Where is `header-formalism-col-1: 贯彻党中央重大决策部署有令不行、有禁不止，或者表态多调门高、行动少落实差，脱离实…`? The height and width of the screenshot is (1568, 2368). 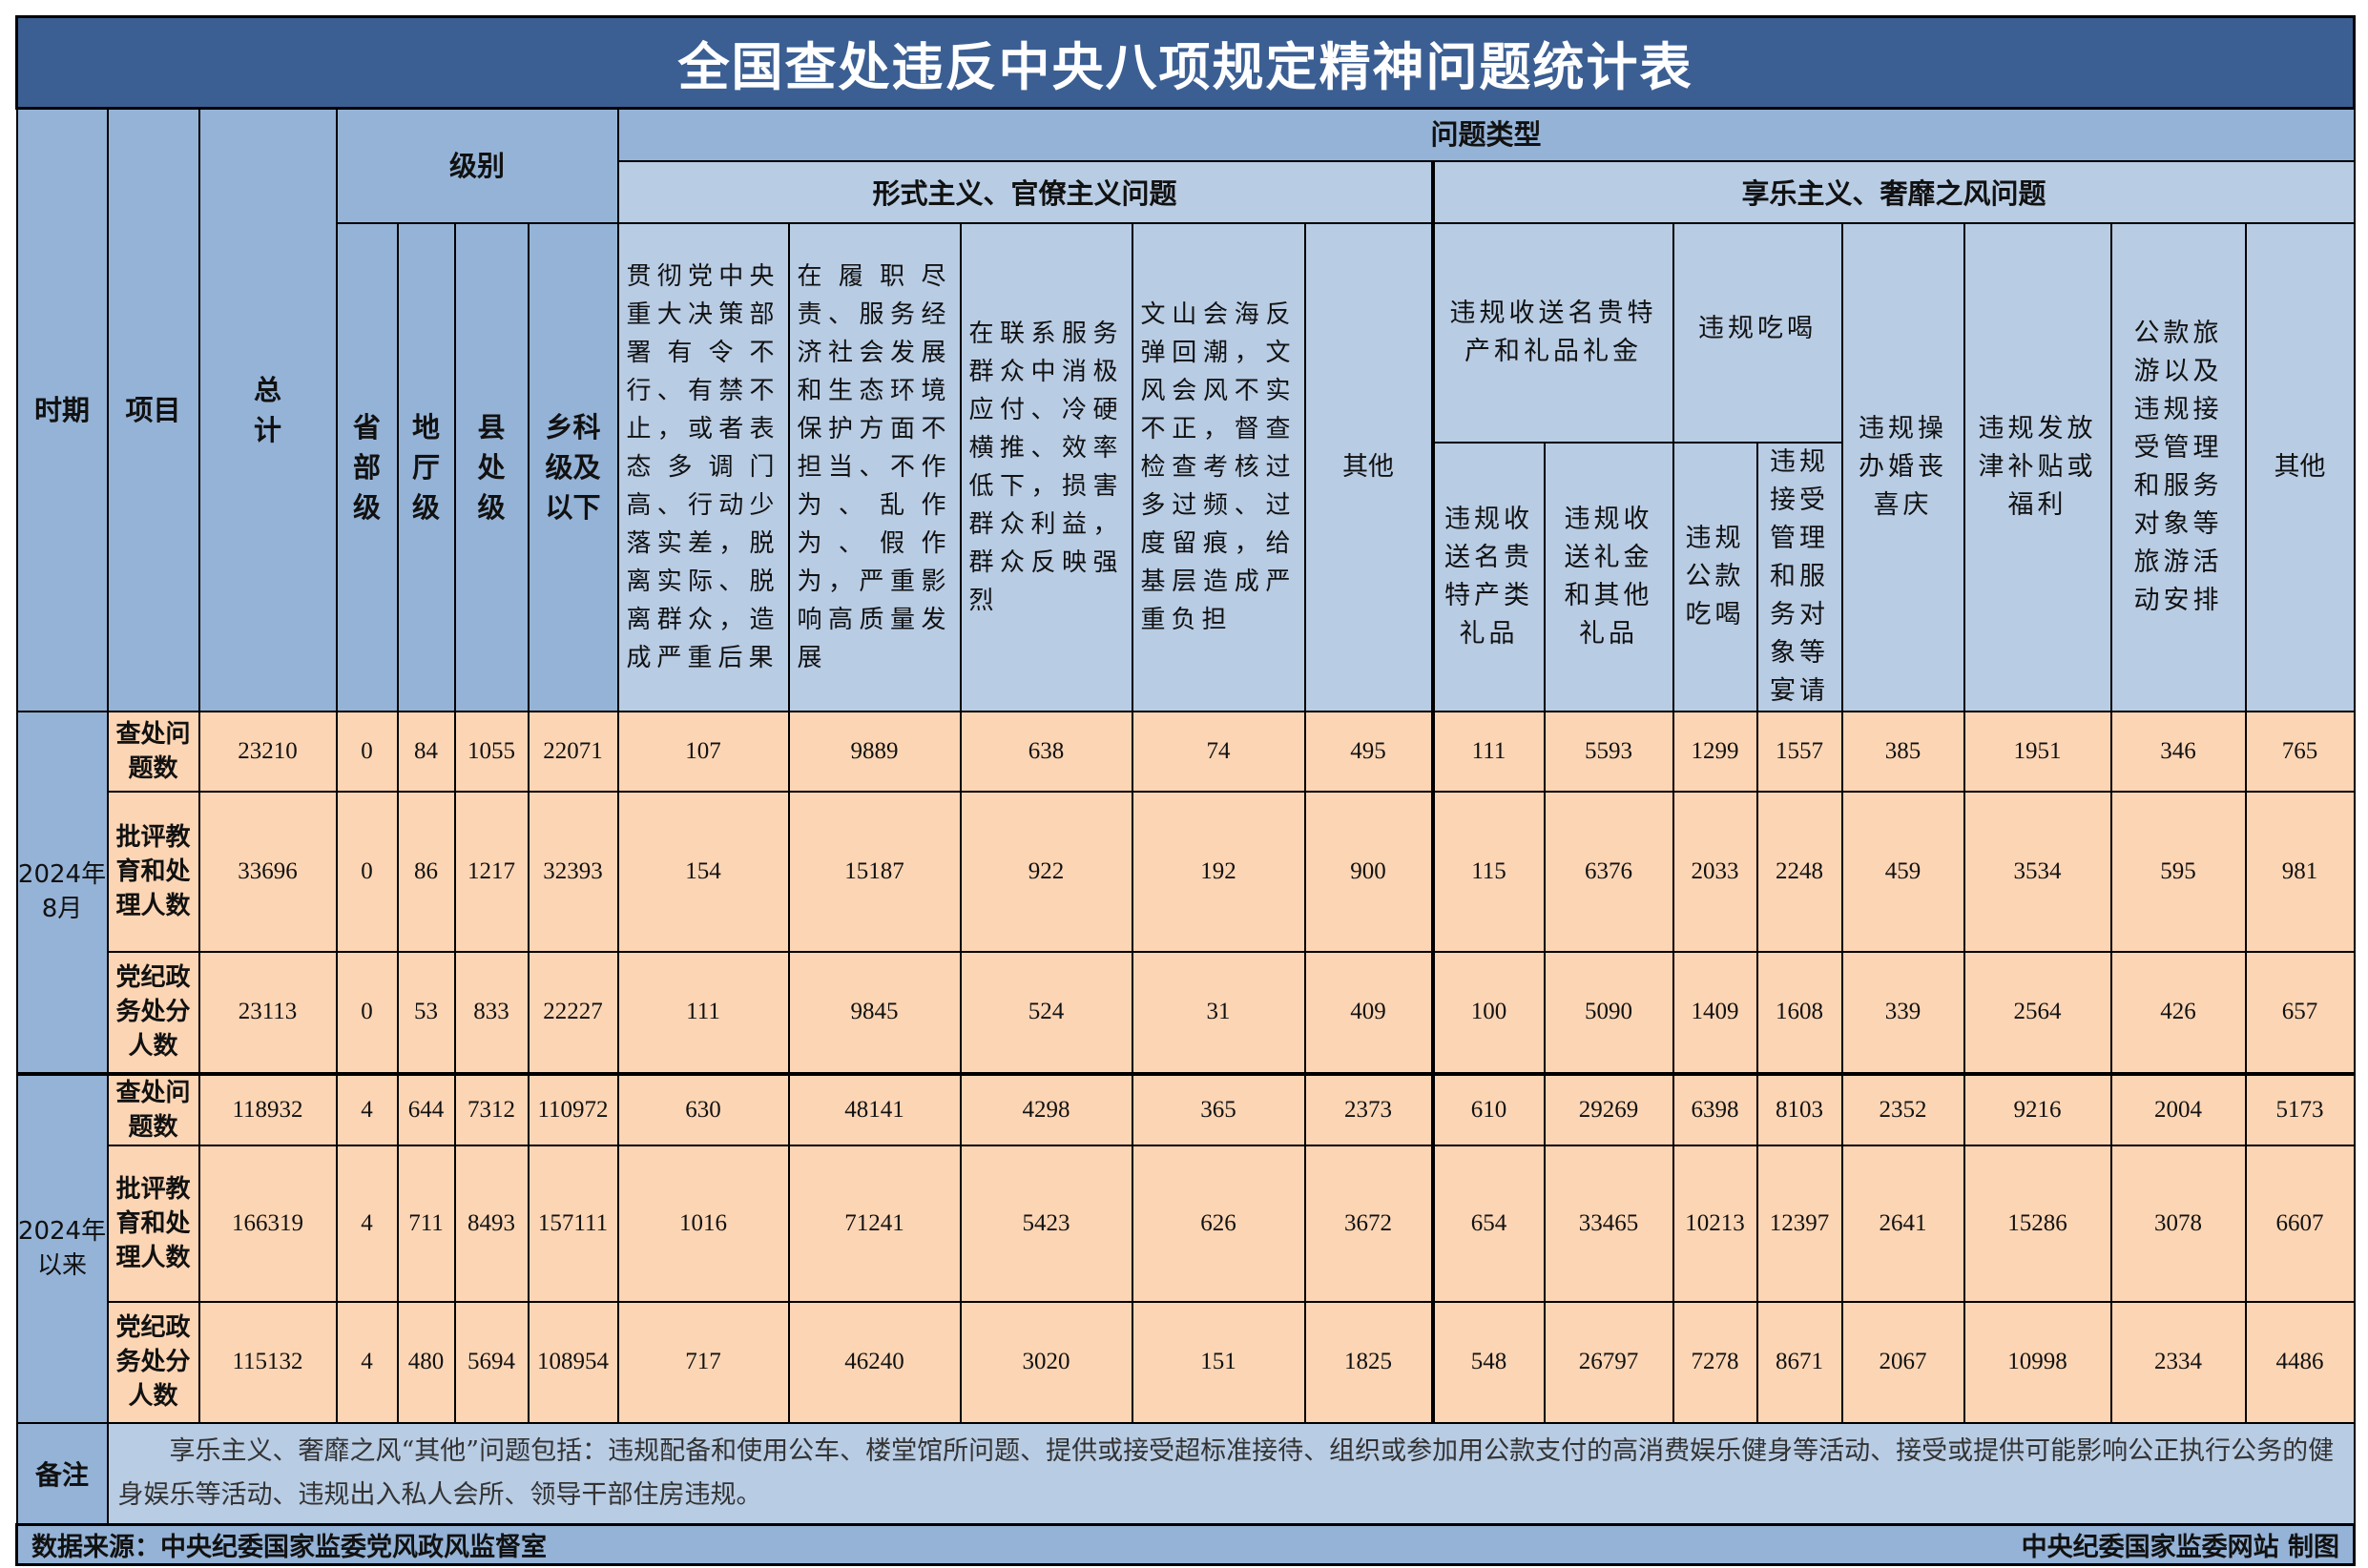
header-formalism-col-1: 贯彻党中央重大决策部署有令不行、有禁不止，或者表态多调门高、行动少落实差，脱离实… is located at coordinates (703, 466).